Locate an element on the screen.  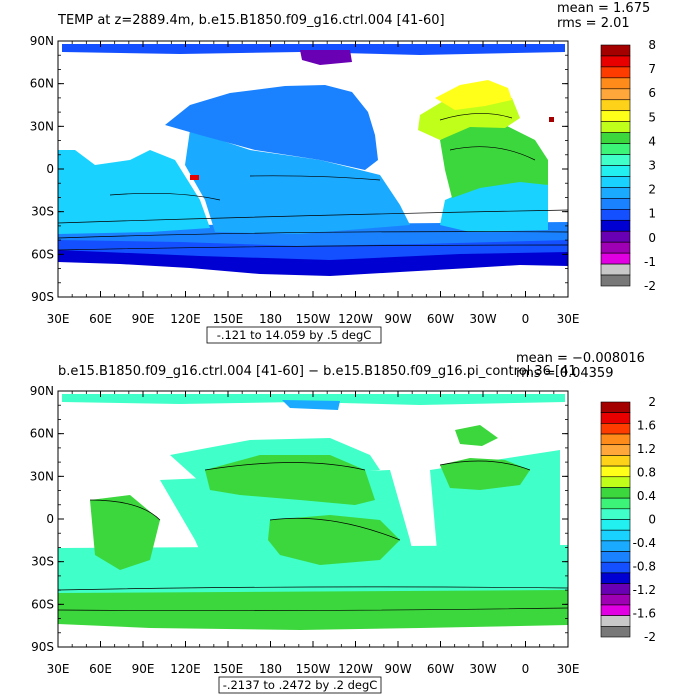
panel-2-colorbar: 2 1.6 1.2 0.8 0.4 0 -0.4 -0.8 -1.2 -1.6 -2 is located at coordinates (628, 519).